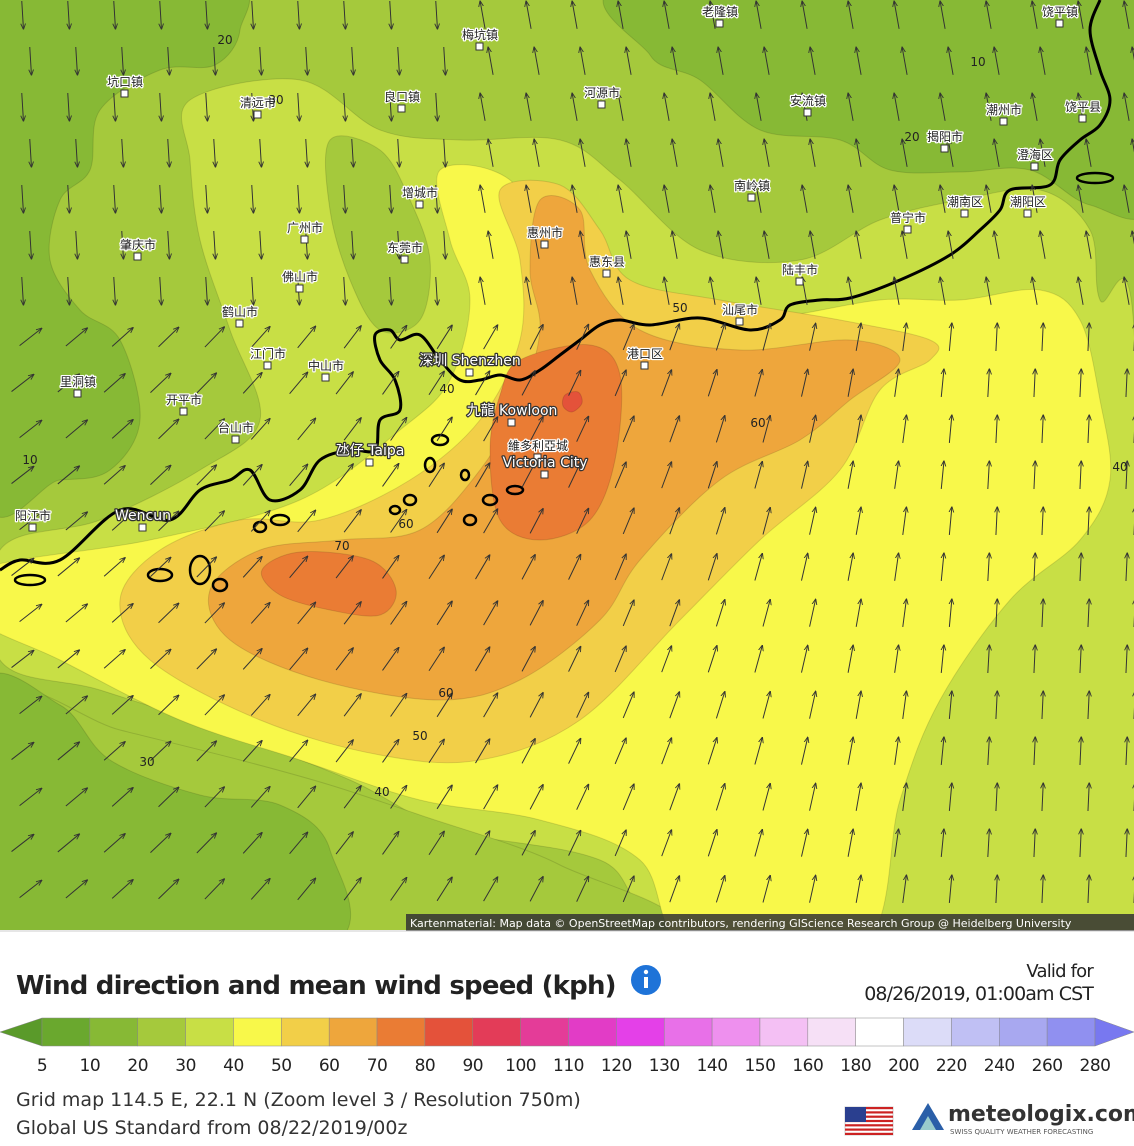  I want to click on contour-label: 60, so click(757, 423).